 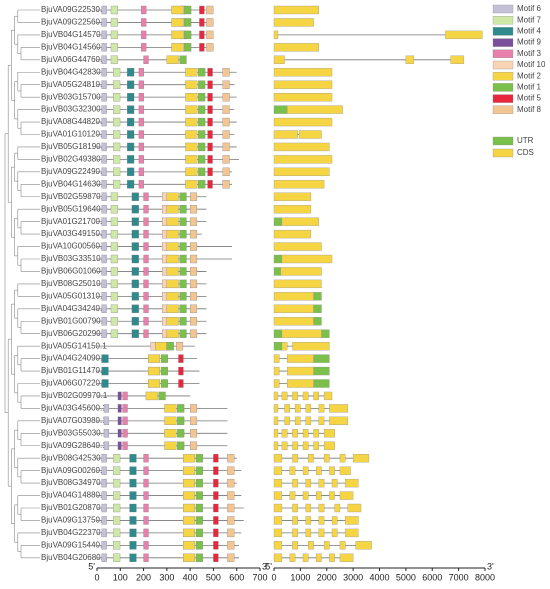 I want to click on x-tick-label: 5000, so click(x=406, y=577).